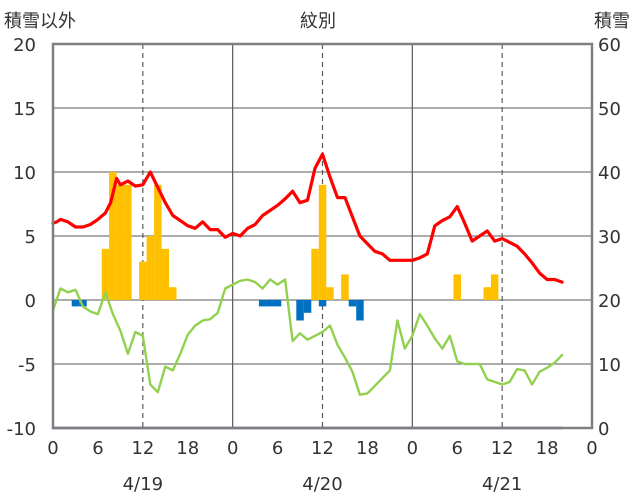  What do you see at coordinates (609, 301) in the screenshot?
I see `right-ytick-label: 20` at bounding box center [609, 301].